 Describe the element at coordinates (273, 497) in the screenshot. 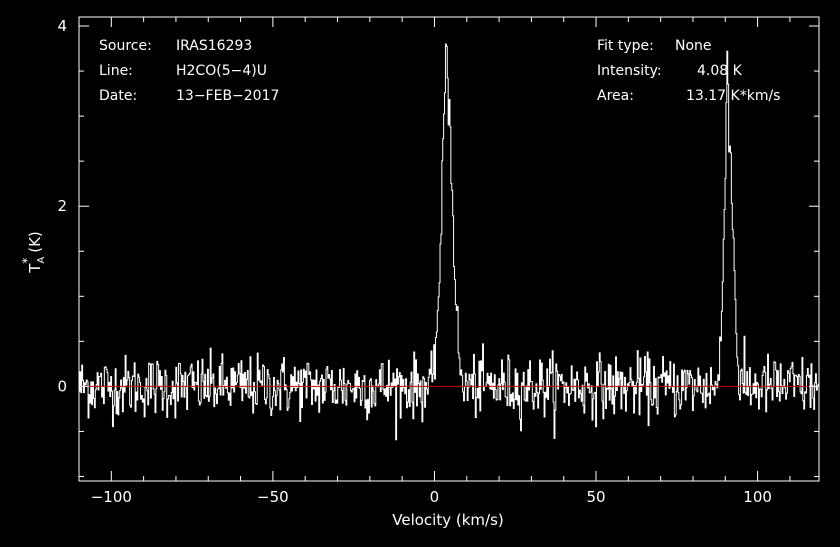

I see `x-tick-label: −50` at that location.